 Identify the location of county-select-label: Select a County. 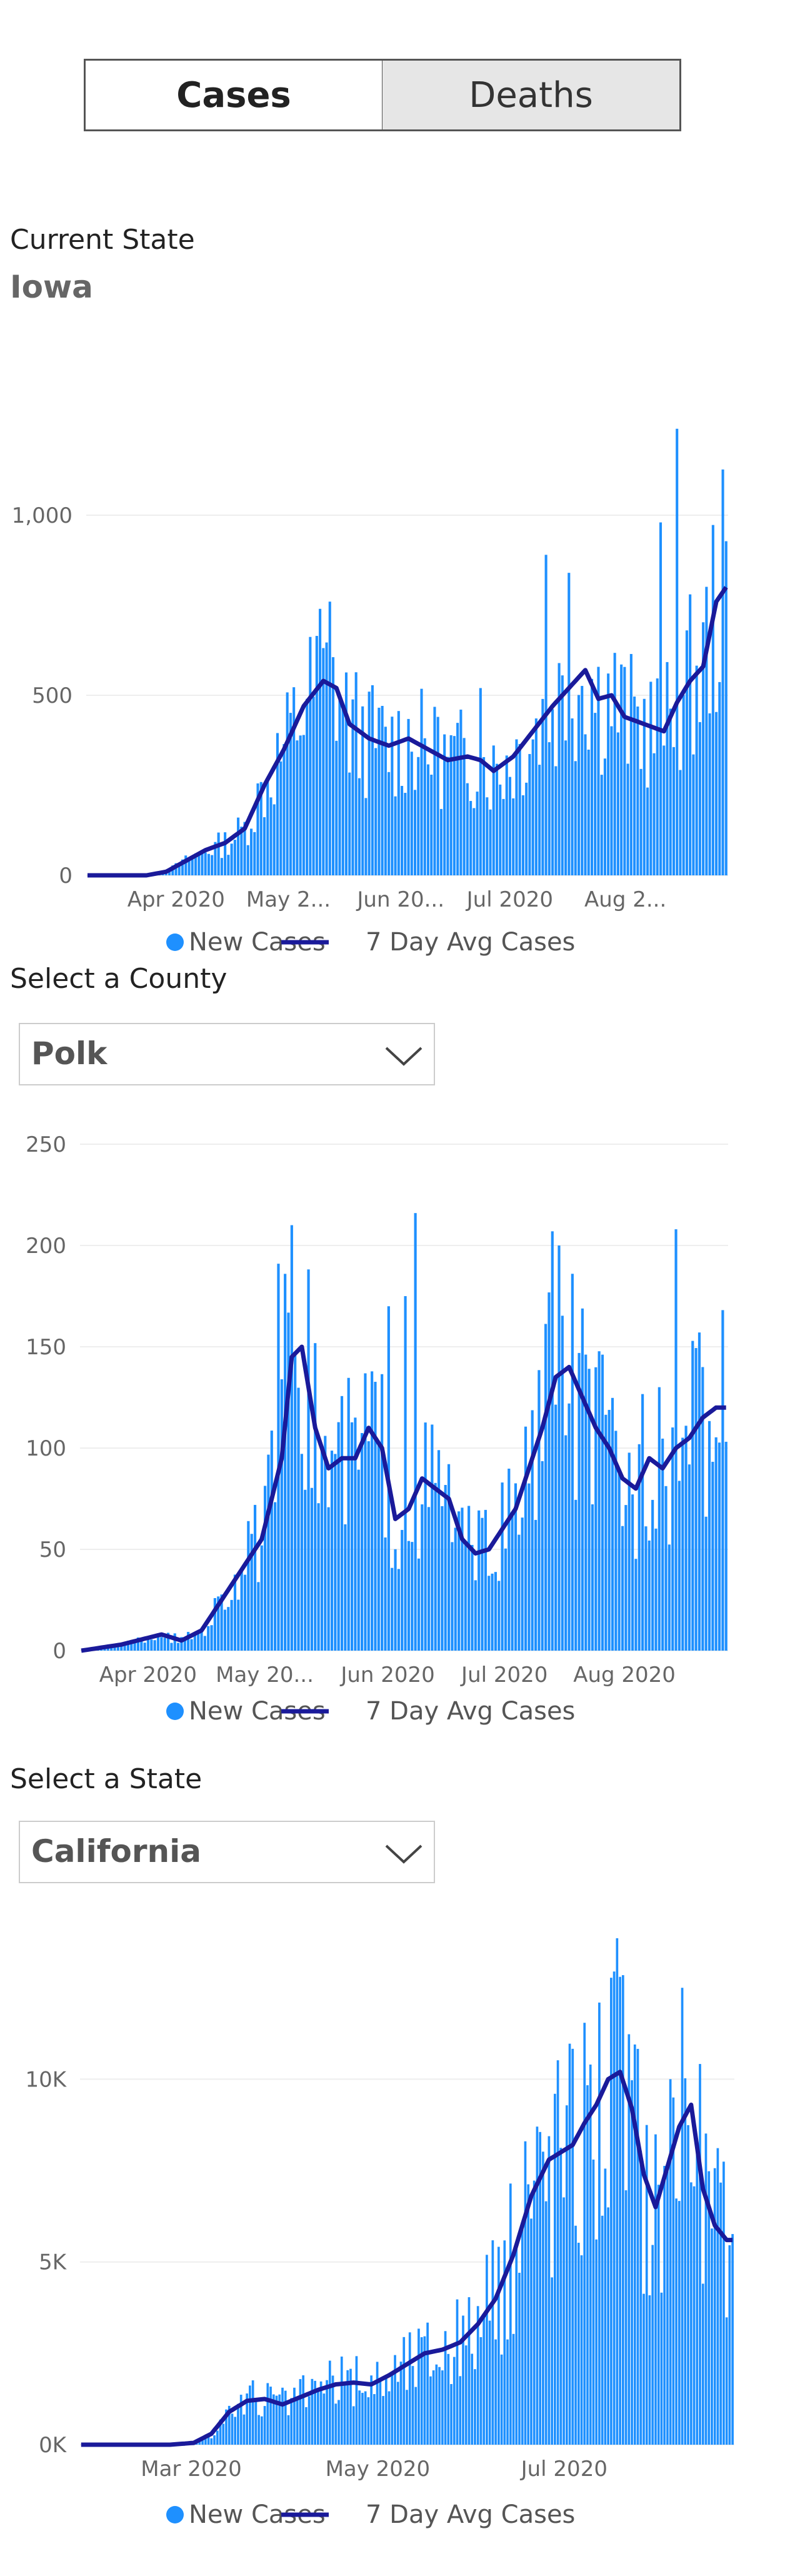
(119, 979).